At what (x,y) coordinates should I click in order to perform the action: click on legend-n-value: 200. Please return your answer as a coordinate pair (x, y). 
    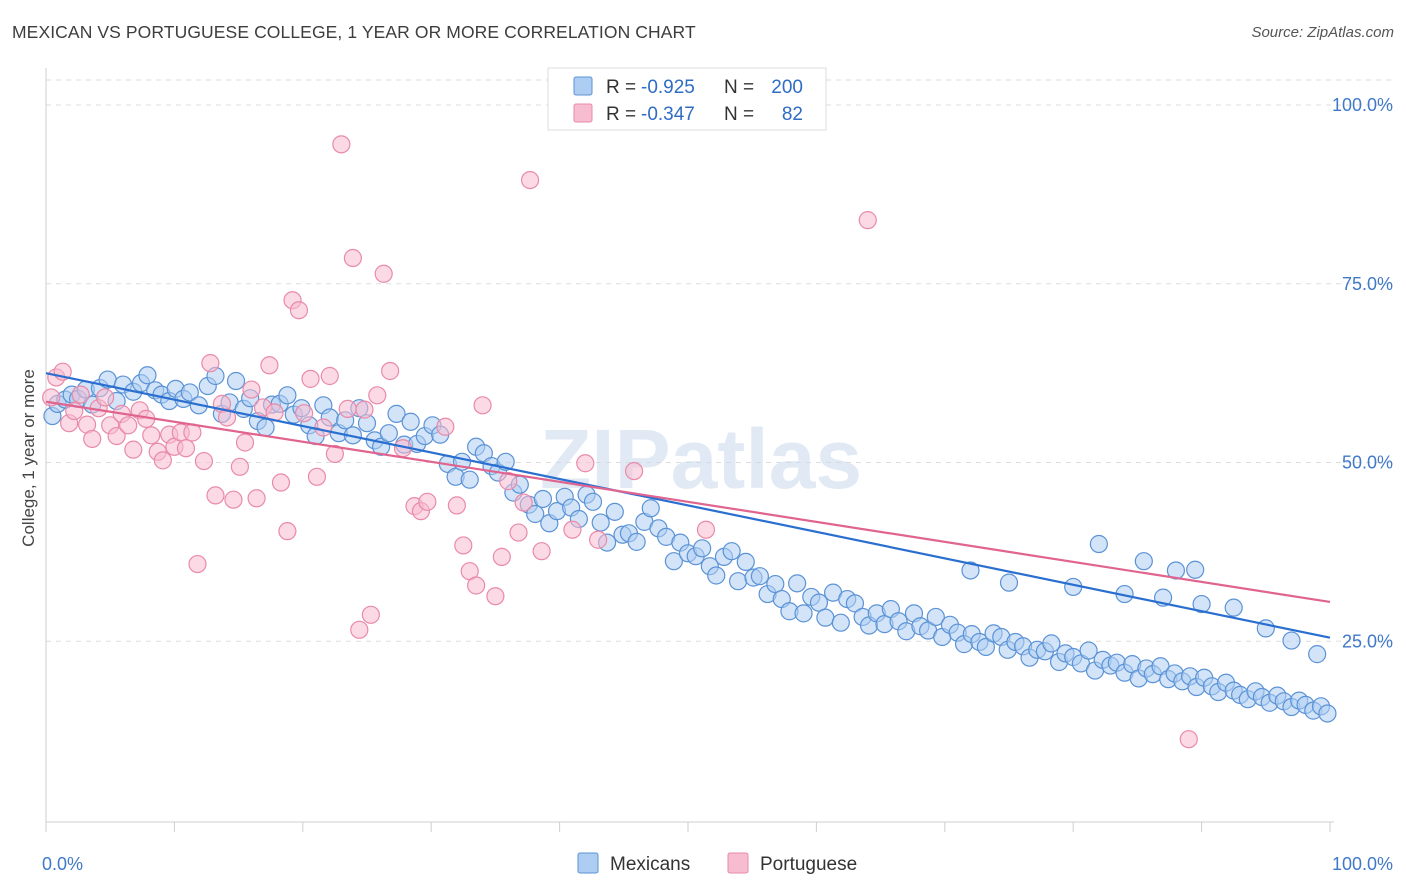
    Looking at the image, I should click on (787, 87).